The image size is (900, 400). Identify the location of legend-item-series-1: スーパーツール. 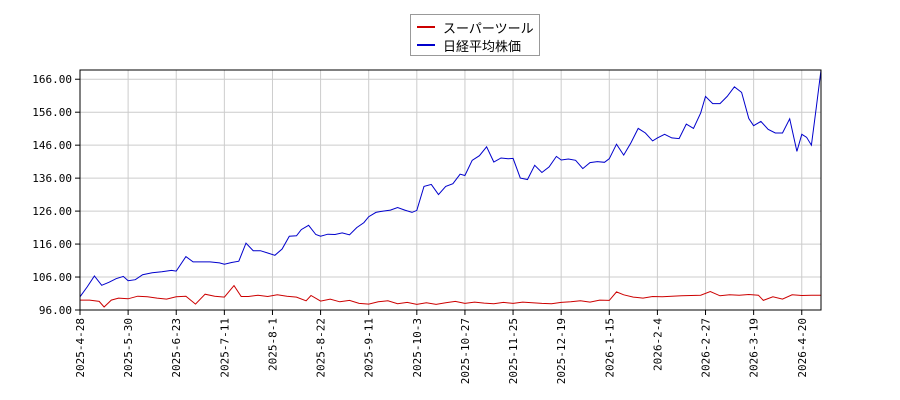
(475, 27).